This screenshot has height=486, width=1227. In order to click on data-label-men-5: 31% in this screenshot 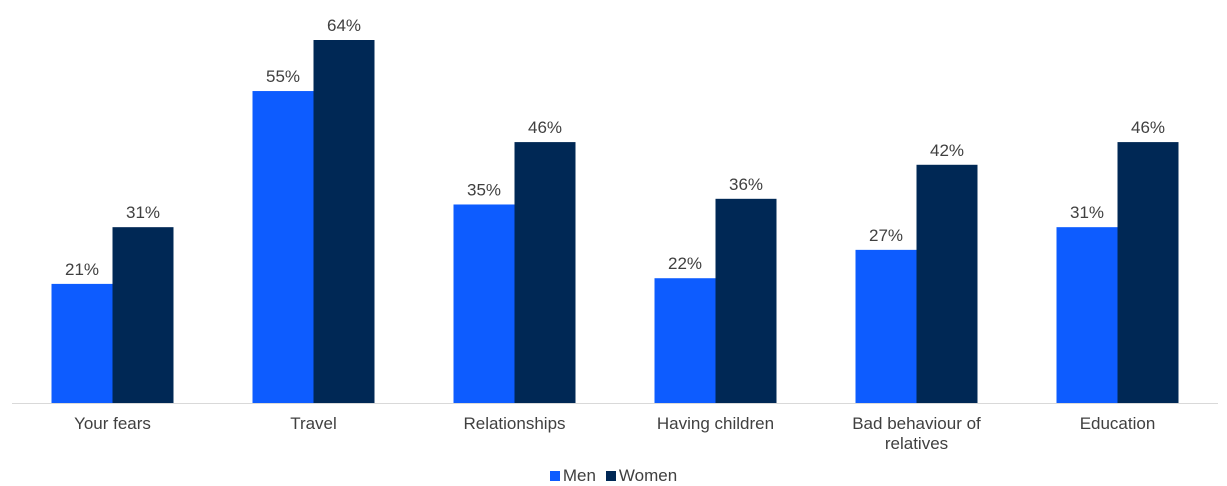, I will do `click(1087, 212)`.